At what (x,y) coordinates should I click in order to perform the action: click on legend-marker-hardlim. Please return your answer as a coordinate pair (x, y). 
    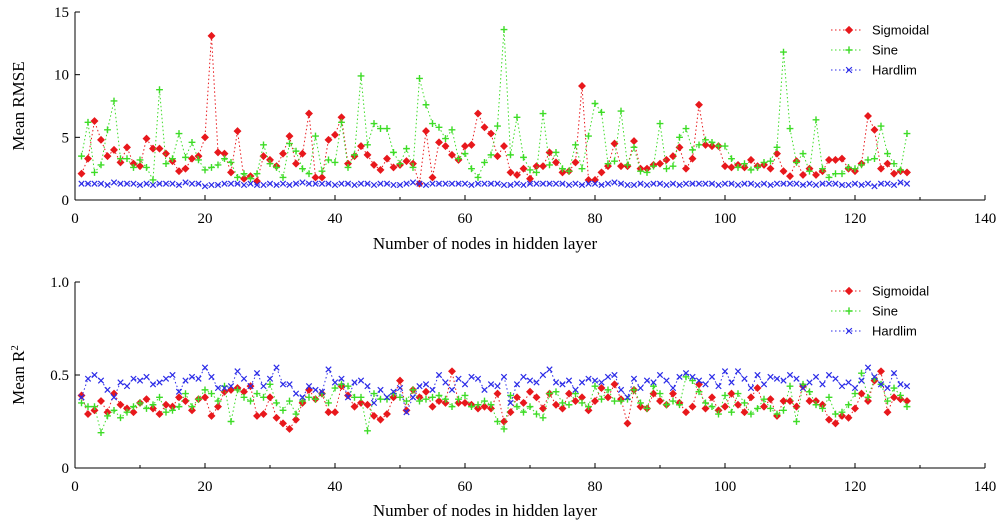
    Looking at the image, I should click on (849, 70).